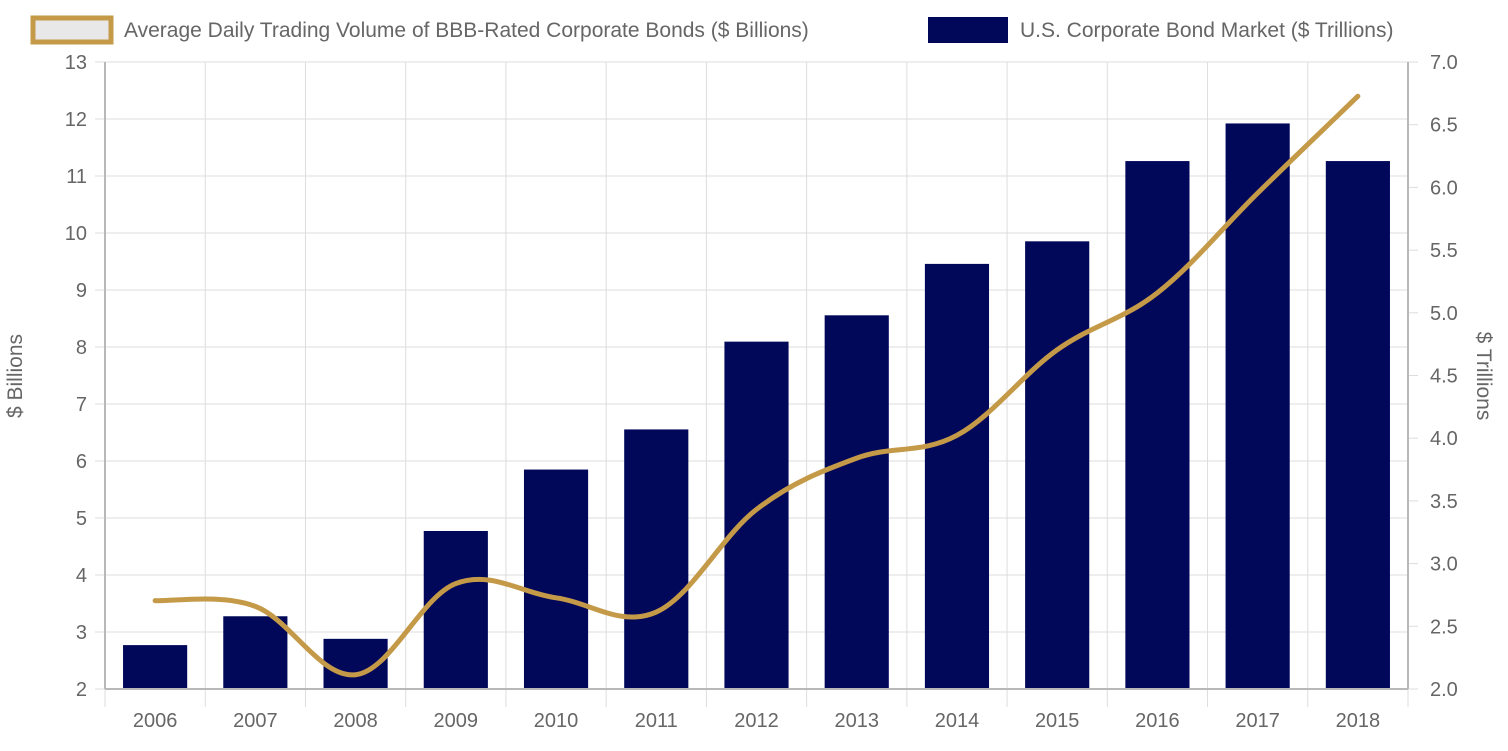 The image size is (1508, 751). I want to click on y-left-tick-label: 4, so click(81, 576).